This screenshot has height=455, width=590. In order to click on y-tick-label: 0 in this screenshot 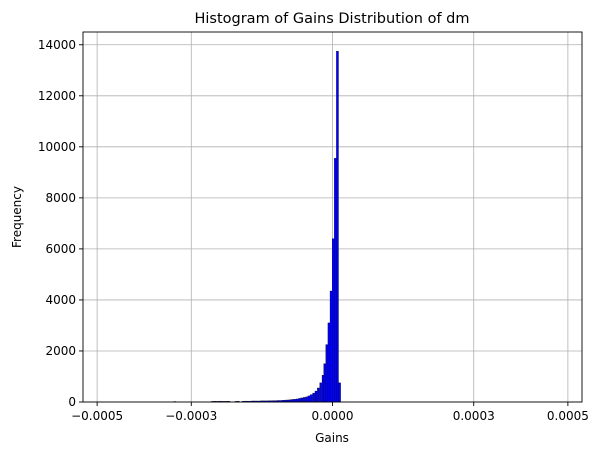, I will do `click(72, 402)`.